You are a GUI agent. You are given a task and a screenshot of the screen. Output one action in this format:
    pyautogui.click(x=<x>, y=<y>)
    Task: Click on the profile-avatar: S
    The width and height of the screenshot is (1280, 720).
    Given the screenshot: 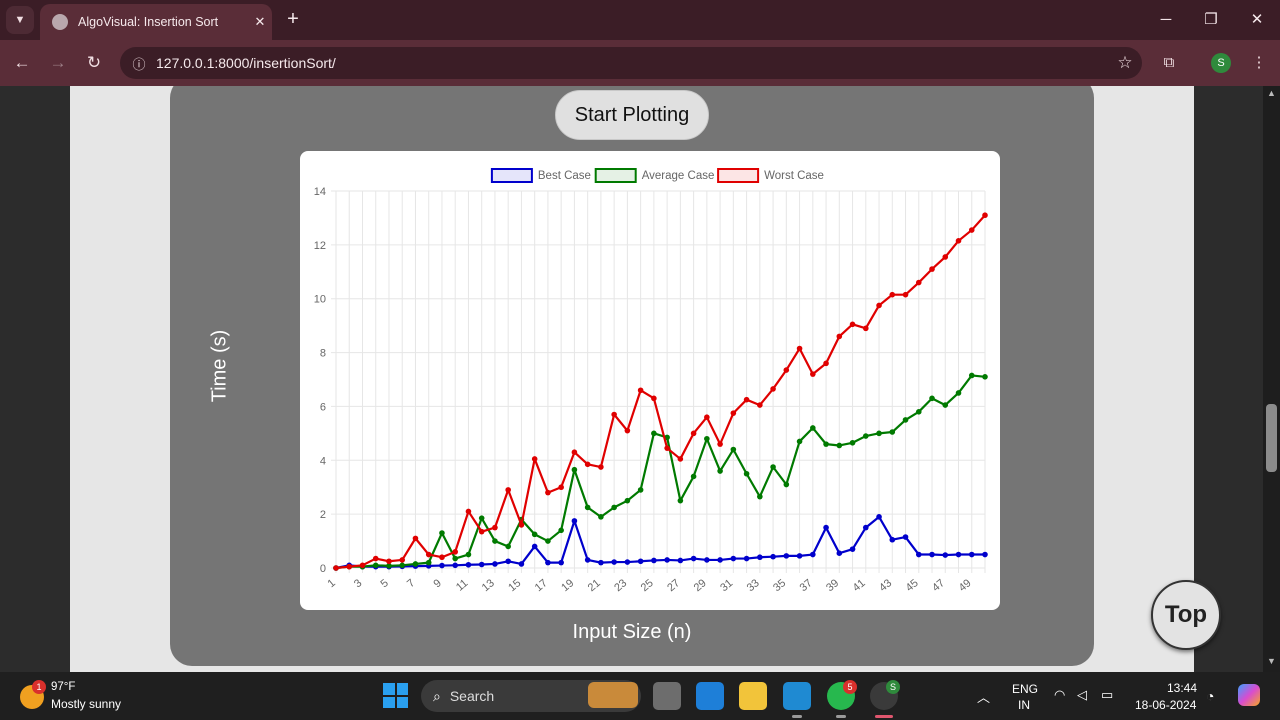 What is the action you would take?
    pyautogui.click(x=1221, y=63)
    